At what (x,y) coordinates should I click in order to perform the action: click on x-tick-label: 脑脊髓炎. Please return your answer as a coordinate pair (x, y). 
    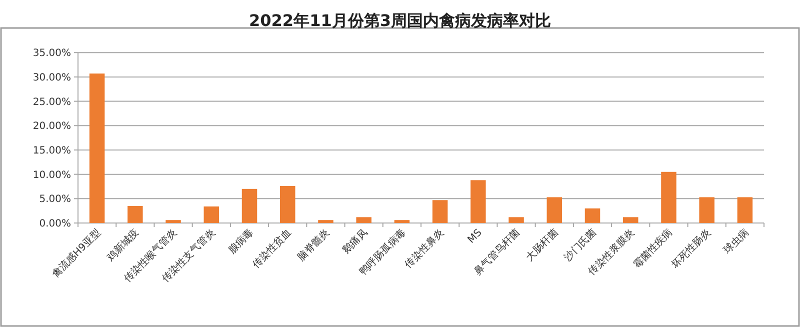
    Looking at the image, I should click on (313, 245).